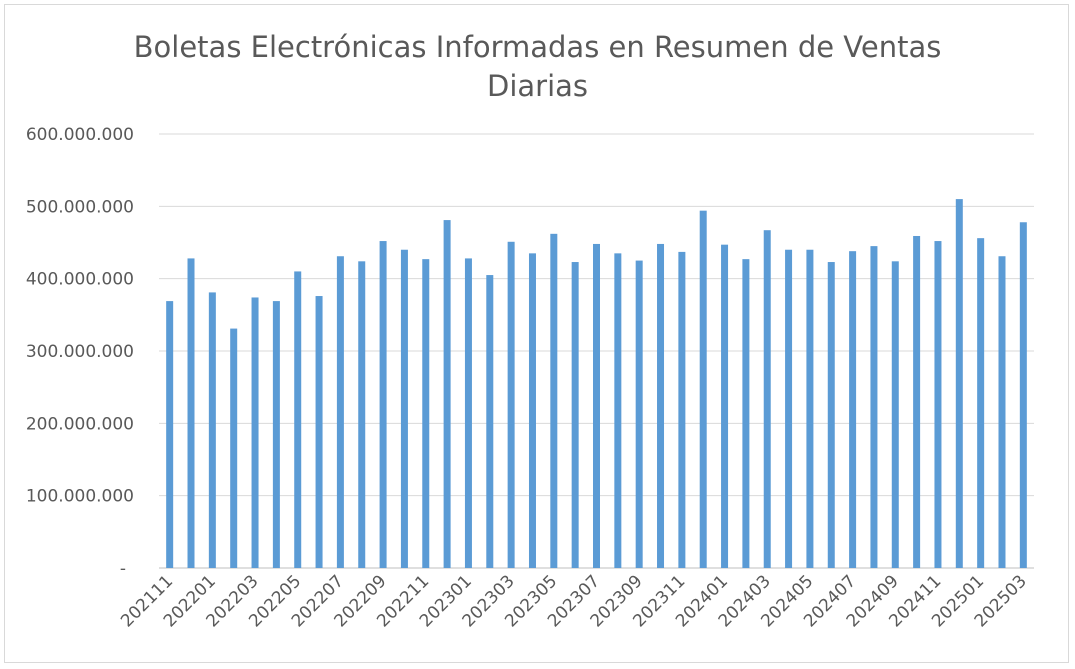 Image resolution: width=1075 pixels, height=669 pixels. What do you see at coordinates (80, 280) in the screenshot?
I see `y-tick-label: 400.000.000` at bounding box center [80, 280].